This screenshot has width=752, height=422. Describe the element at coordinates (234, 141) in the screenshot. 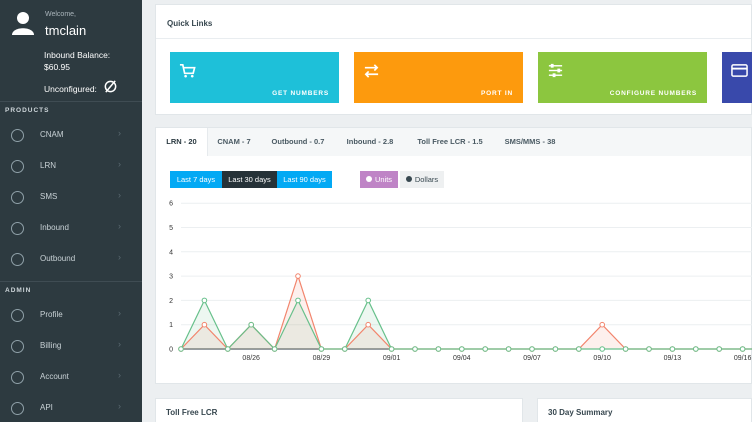

I see `tab-cnam: CNAM - 7` at that location.